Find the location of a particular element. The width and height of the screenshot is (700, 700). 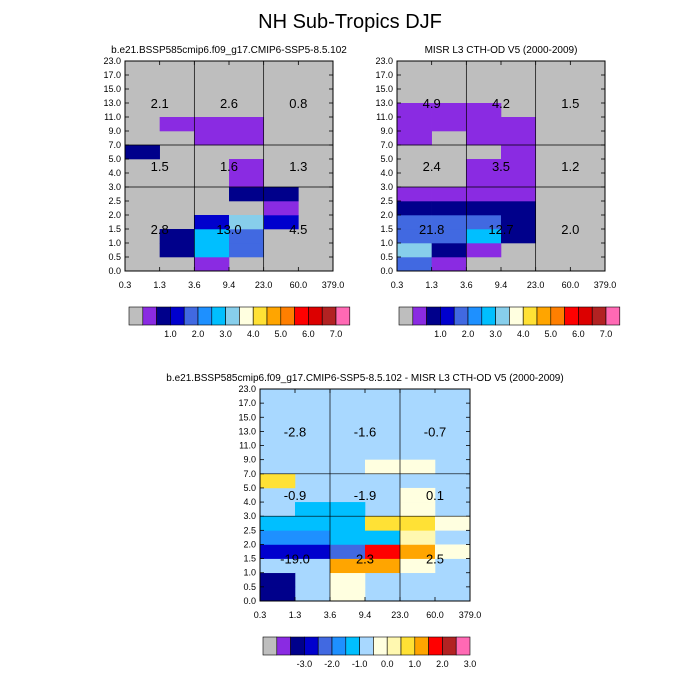

colorbar-label: 0.0 is located at coordinates (387, 664).